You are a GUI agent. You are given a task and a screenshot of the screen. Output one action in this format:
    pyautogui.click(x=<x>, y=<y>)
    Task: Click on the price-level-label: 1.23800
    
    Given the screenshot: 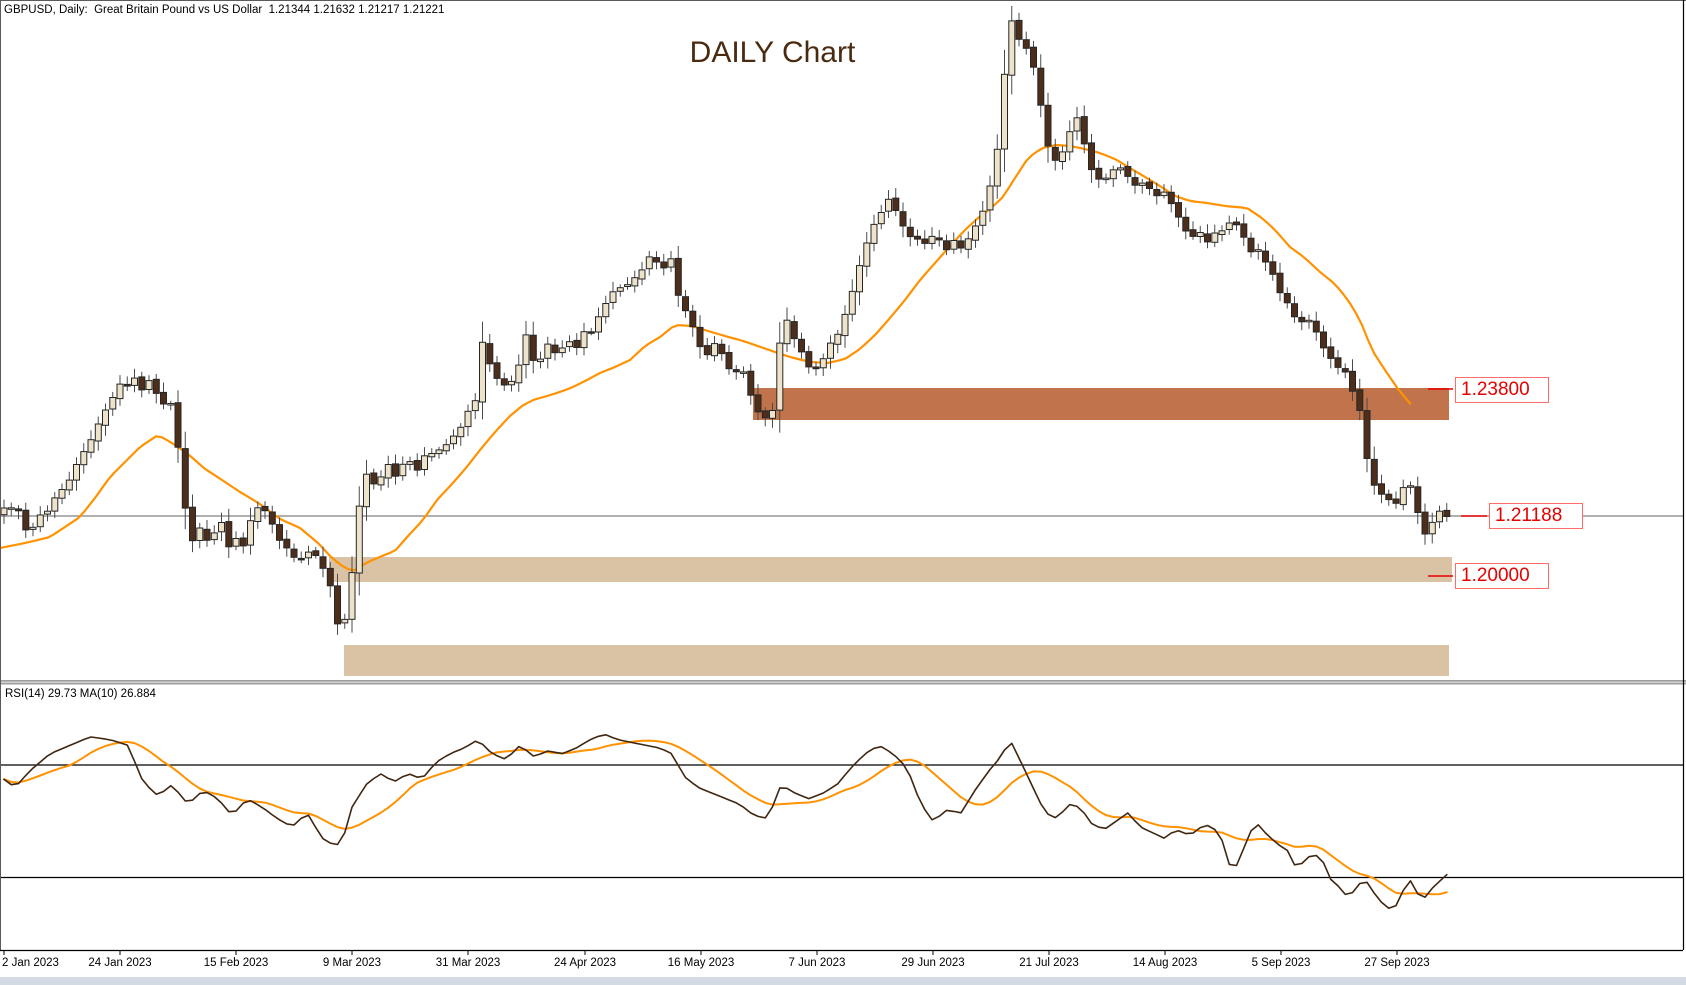 What is the action you would take?
    pyautogui.click(x=1502, y=390)
    